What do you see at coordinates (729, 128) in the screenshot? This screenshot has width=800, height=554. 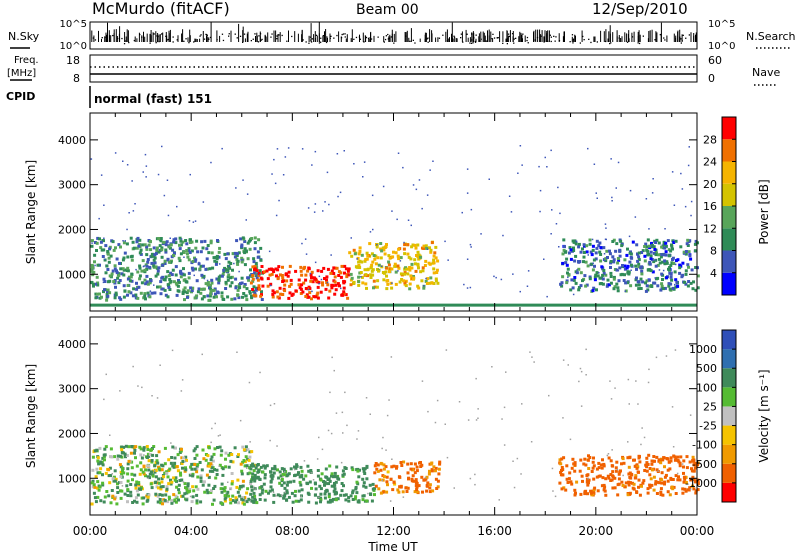 I see `power-colorbar-swatch` at bounding box center [729, 128].